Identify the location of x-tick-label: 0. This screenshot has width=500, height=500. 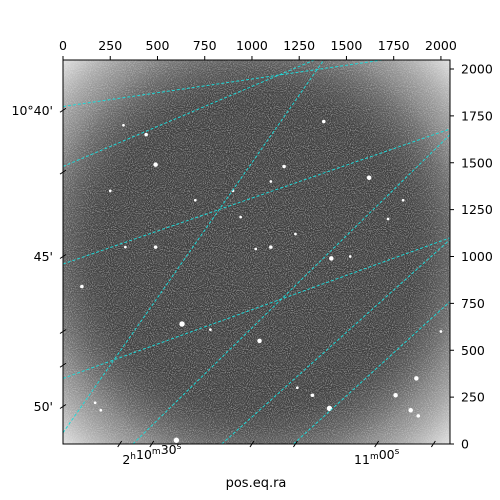
(63, 45).